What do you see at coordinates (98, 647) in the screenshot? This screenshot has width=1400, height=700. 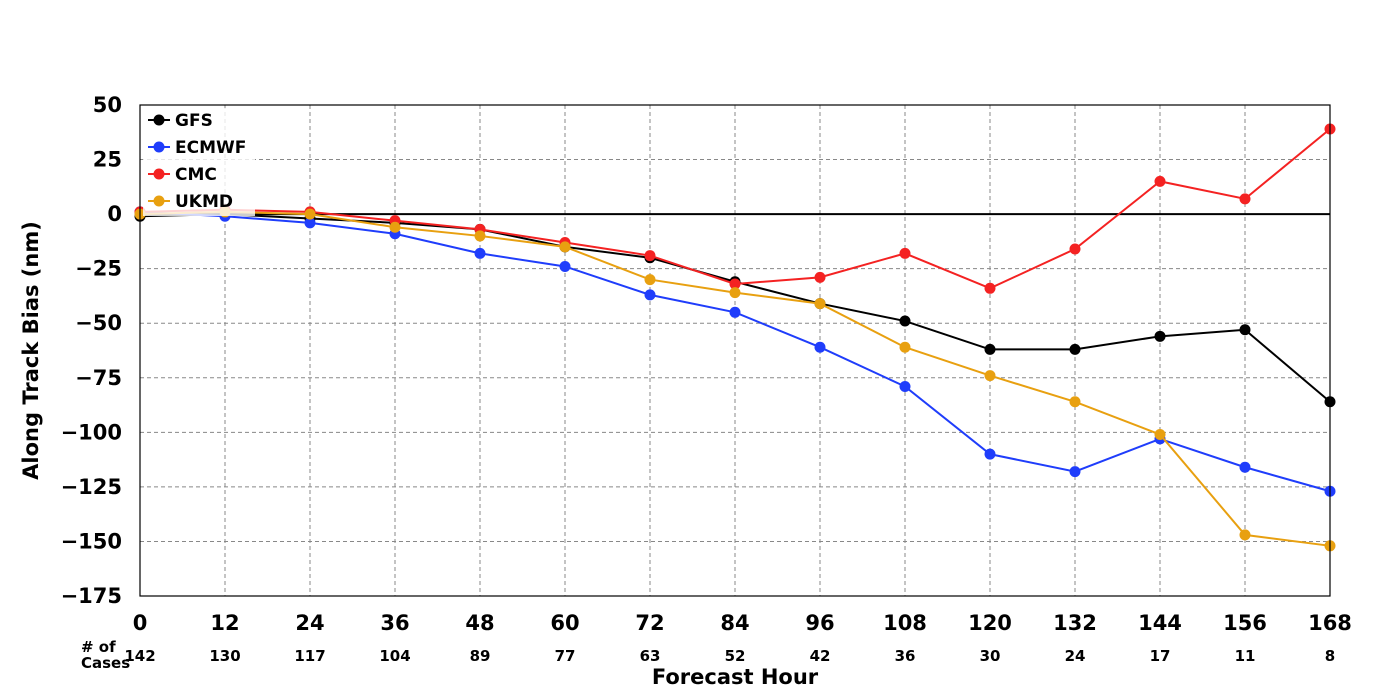 I see `cases-title-line: # of` at bounding box center [98, 647].